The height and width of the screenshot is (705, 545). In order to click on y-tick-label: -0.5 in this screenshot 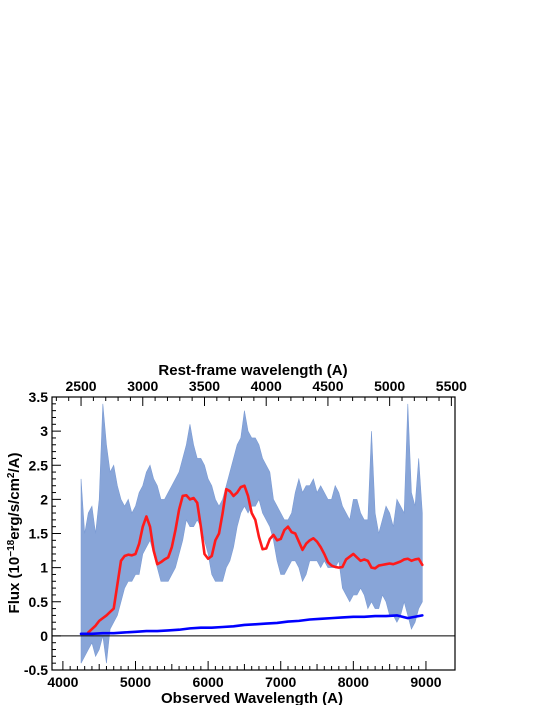, I will do `click(36, 670)`.